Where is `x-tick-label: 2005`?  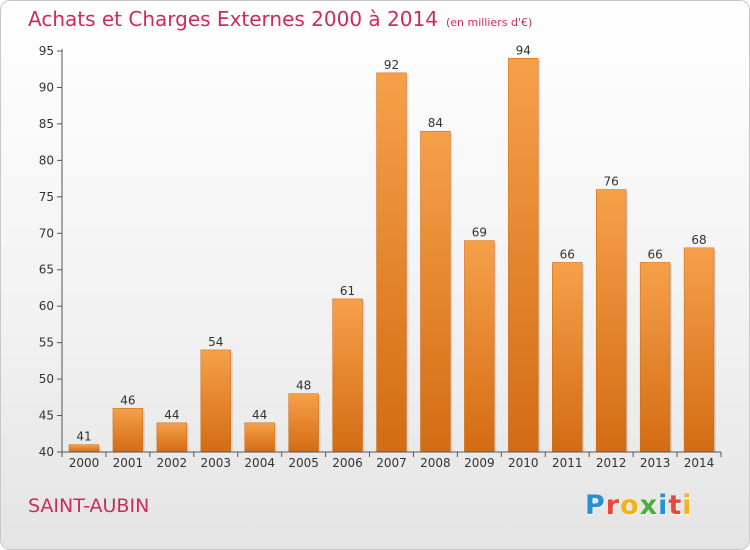 x-tick-label: 2005 is located at coordinates (303, 463).